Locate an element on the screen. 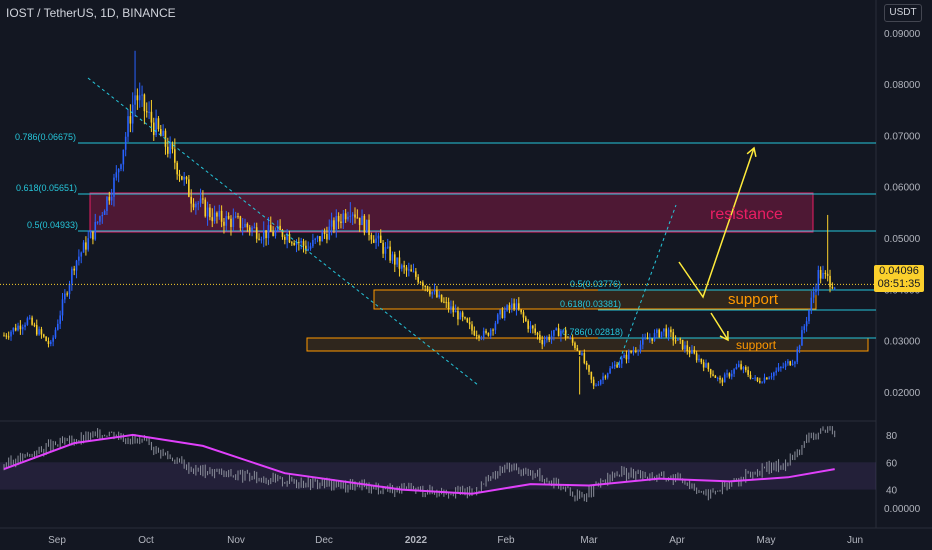 Image resolution: width=932 pixels, height=550 pixels. fib-label: 0.5(0.03776) is located at coordinates (595, 284).